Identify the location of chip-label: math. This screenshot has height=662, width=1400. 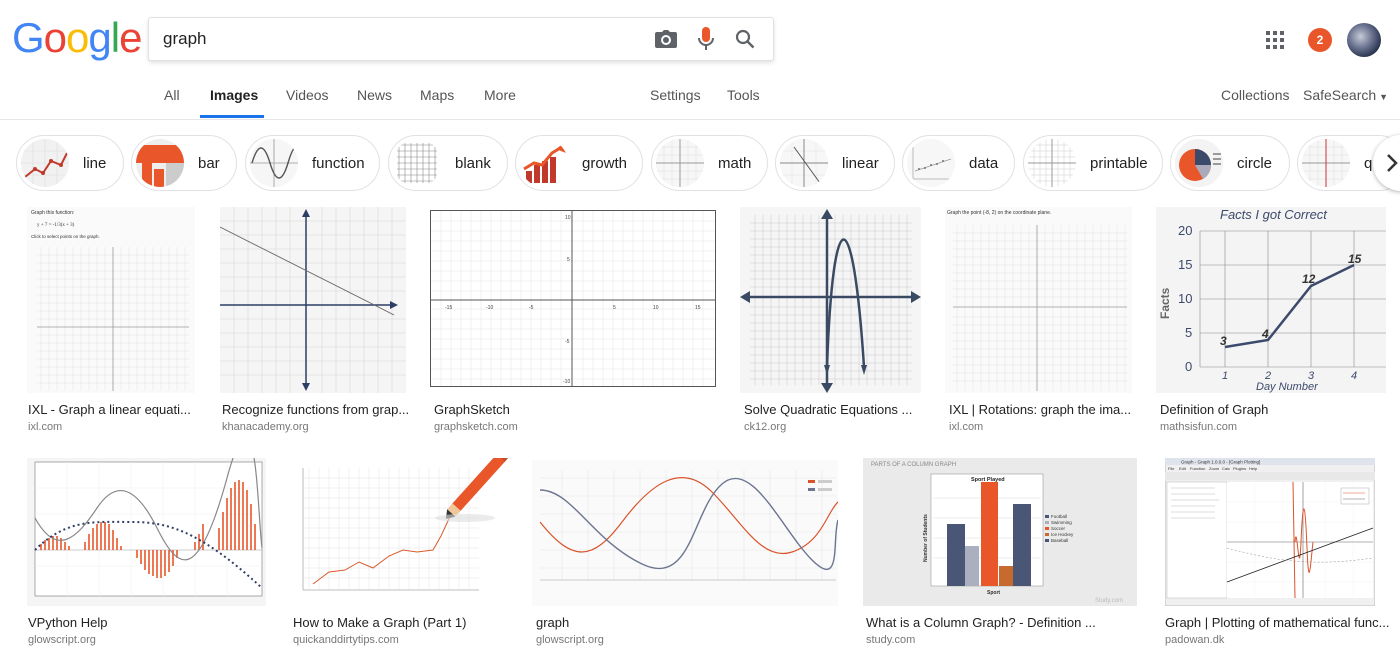
(735, 163).